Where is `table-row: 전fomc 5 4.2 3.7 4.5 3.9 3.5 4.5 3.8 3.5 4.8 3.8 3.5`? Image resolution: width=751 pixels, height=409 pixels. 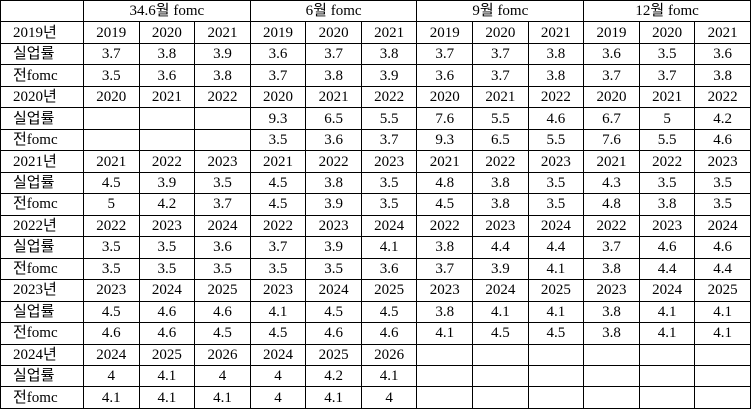
table-row: 전fomc 5 4.2 3.7 4.5 3.9 3.5 4.5 3.8 3.5 4.8 3.8 3.5 is located at coordinates (375, 204).